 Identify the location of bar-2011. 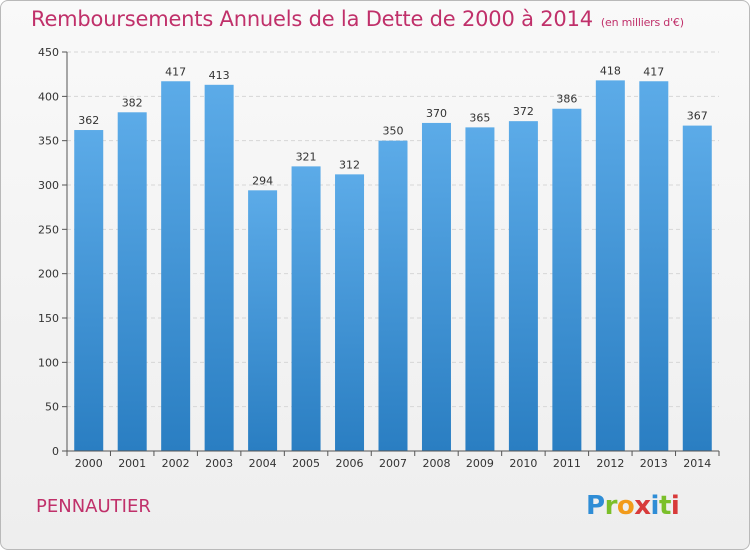
(567, 279).